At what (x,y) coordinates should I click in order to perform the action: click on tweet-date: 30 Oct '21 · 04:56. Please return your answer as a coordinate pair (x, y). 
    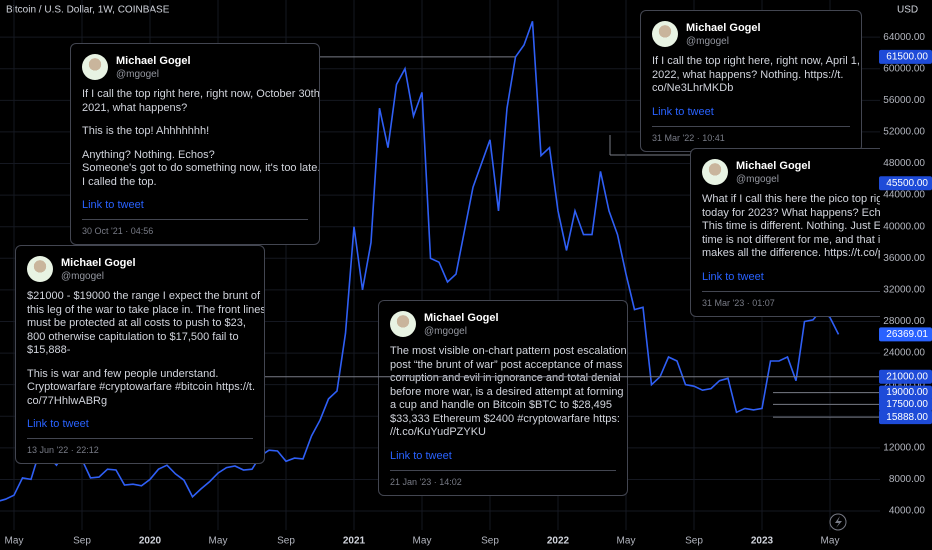
    Looking at the image, I should click on (118, 231).